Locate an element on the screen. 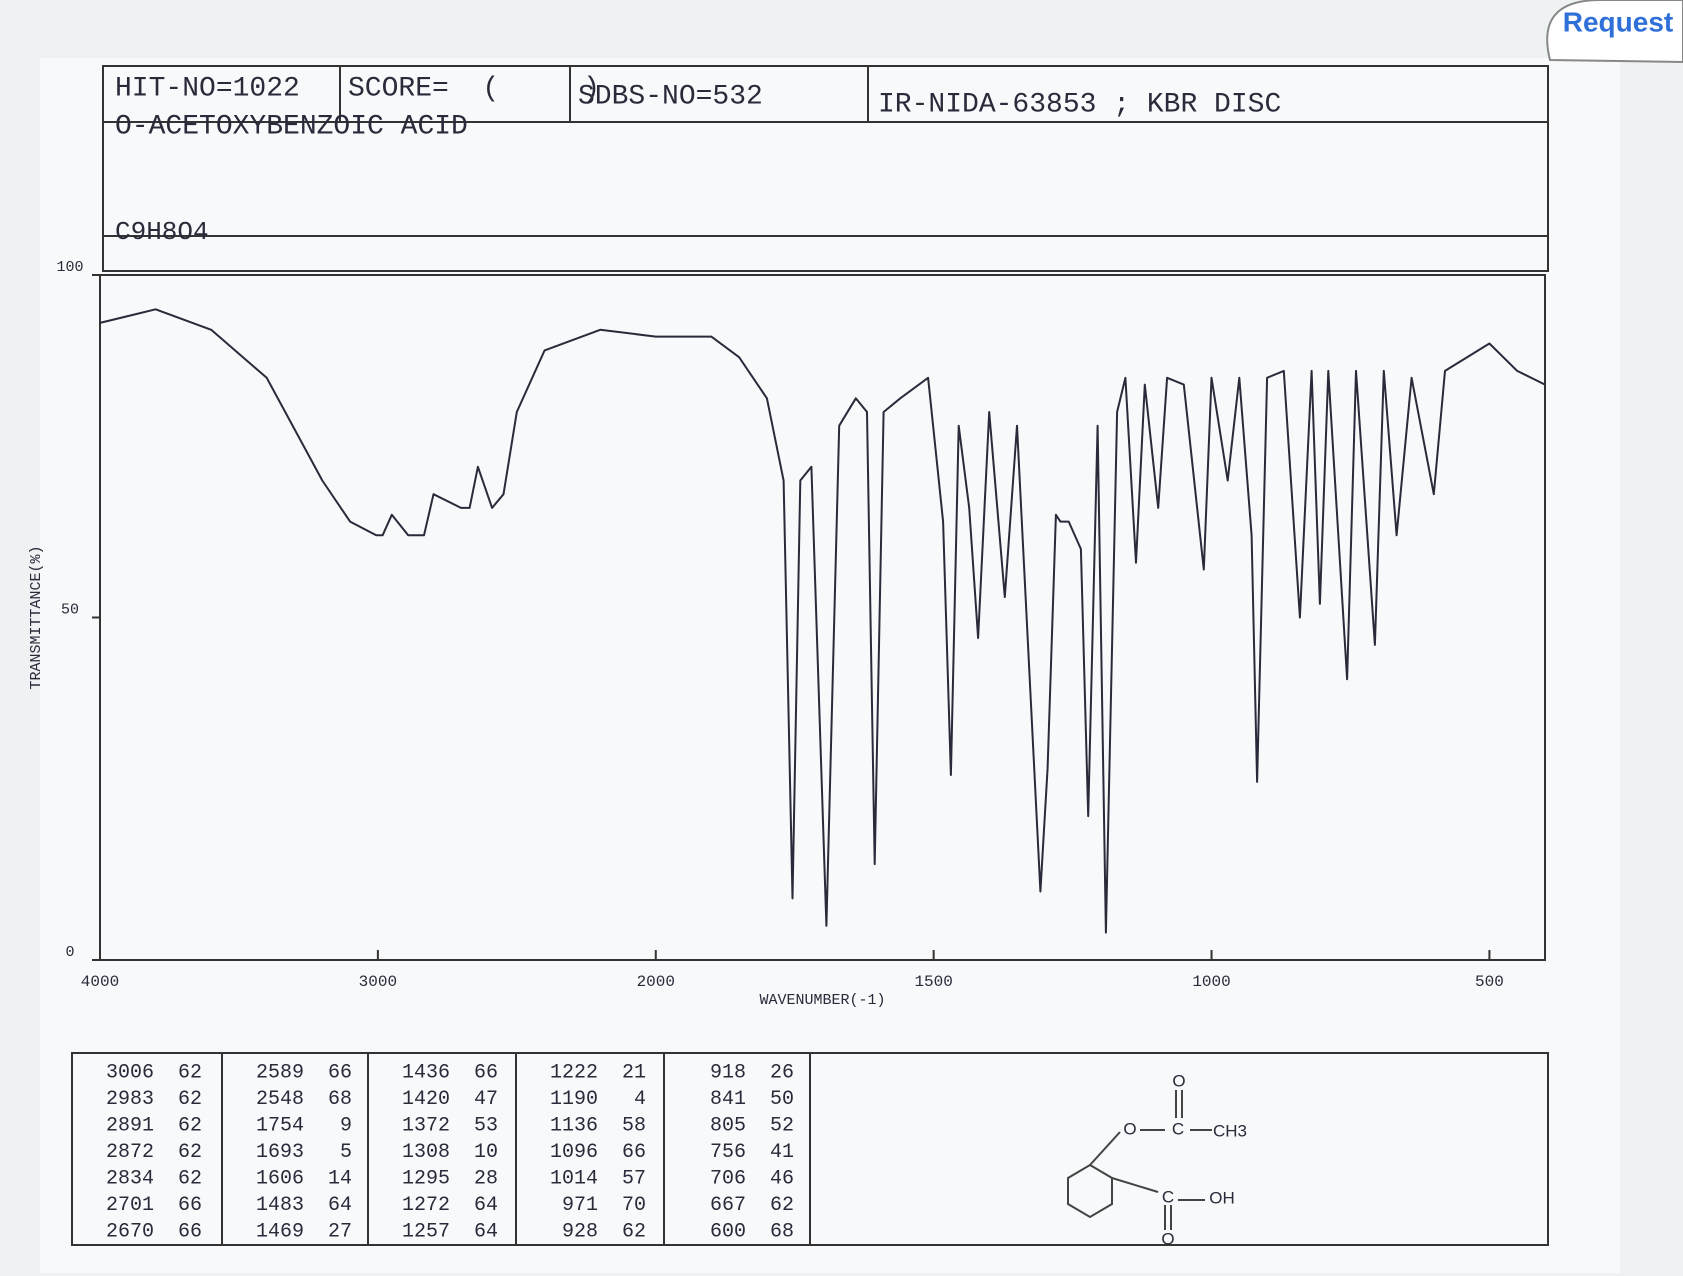  compound-name: O-ACETOXYBENZOIC ACID is located at coordinates (291, 126).